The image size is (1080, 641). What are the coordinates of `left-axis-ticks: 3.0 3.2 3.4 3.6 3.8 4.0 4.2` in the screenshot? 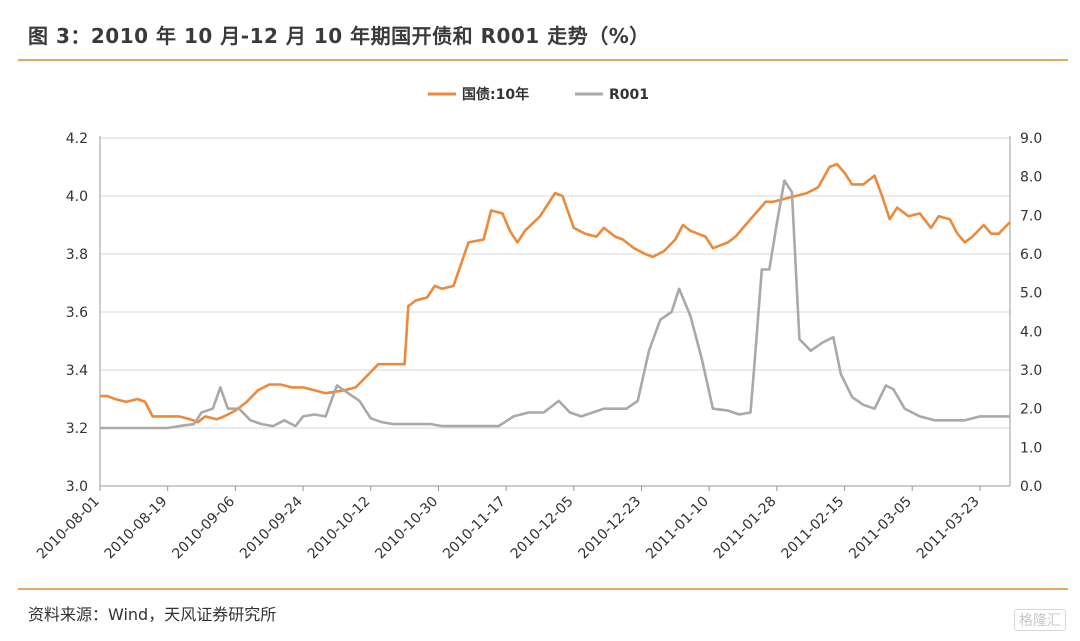 It's located at (77, 313).